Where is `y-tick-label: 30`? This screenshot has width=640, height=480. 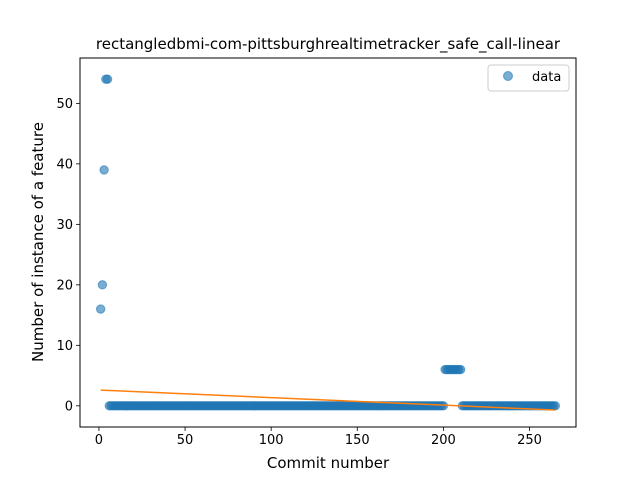
y-tick-label: 30 is located at coordinates (64, 225).